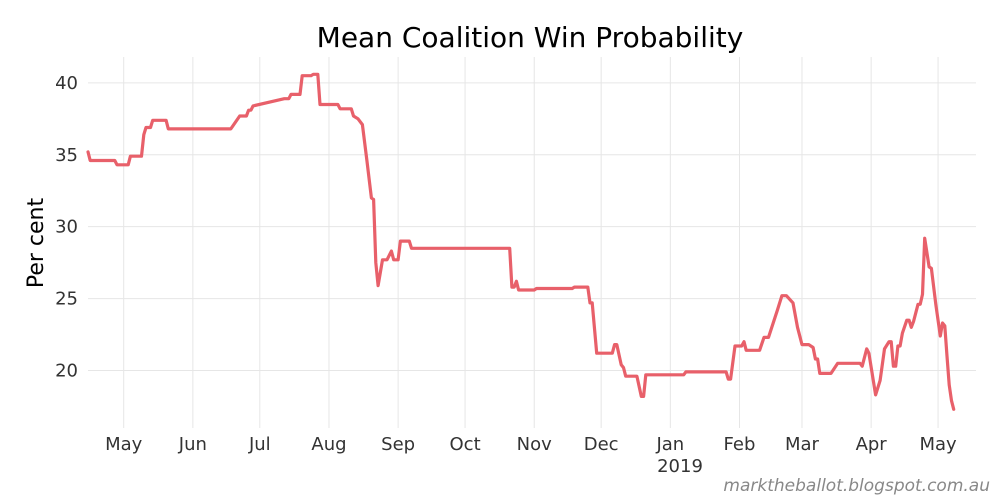 This screenshot has height=500, width=1000. I want to click on x-tick-label-8: Jan, so click(669, 444).